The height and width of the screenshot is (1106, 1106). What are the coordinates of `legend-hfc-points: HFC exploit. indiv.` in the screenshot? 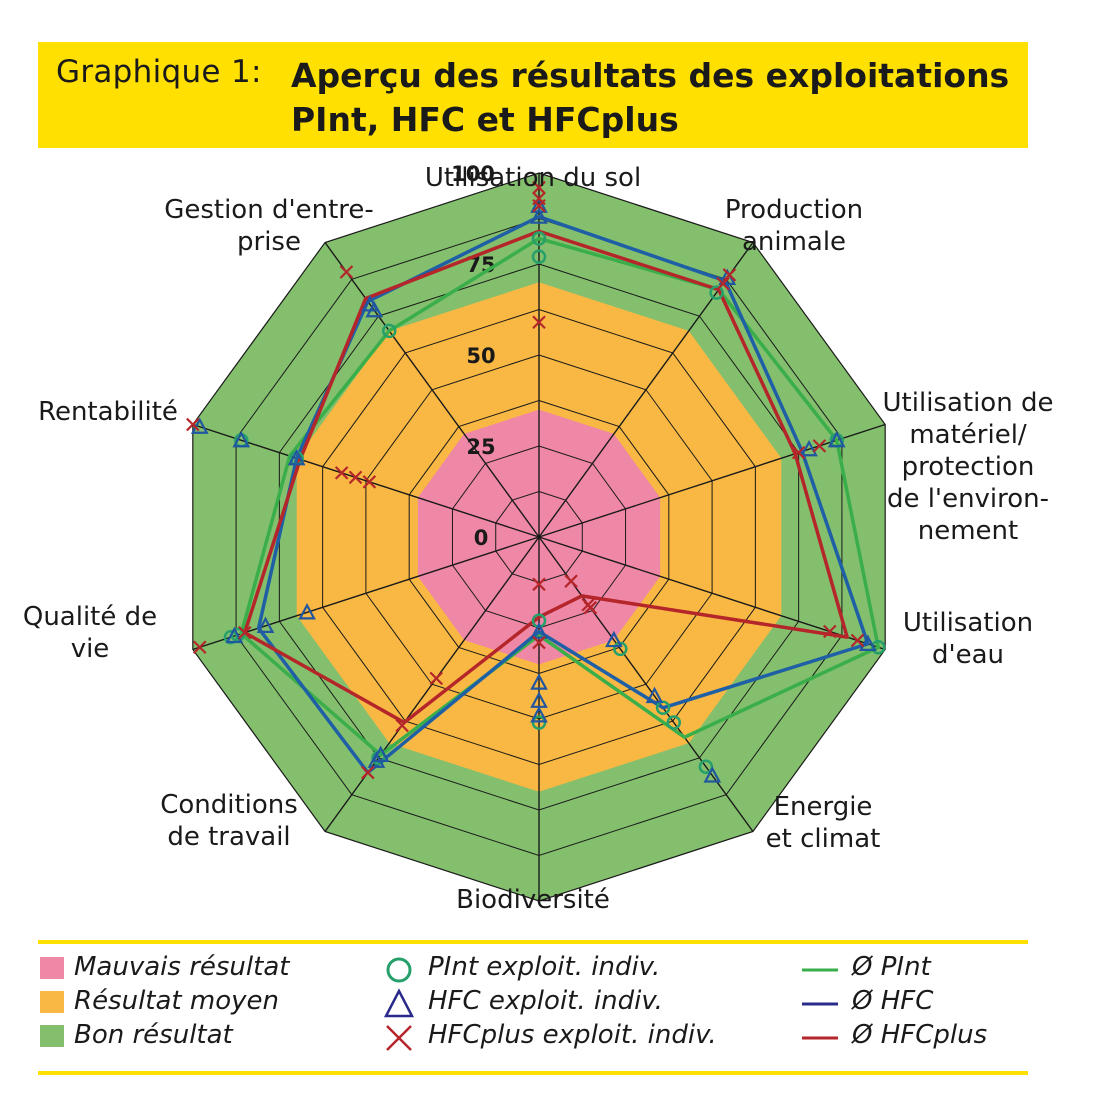 It's located at (545, 1001).